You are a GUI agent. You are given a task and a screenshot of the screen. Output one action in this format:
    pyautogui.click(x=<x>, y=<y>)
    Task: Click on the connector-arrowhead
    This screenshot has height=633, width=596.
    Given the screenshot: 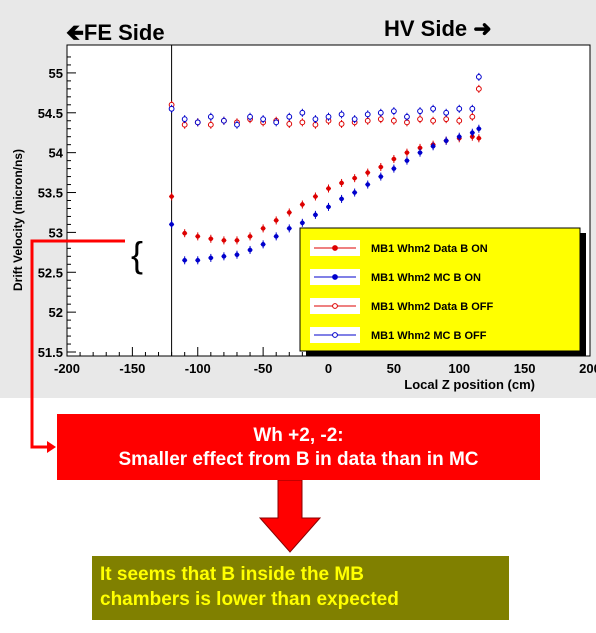 What is the action you would take?
    pyautogui.click(x=51, y=447)
    